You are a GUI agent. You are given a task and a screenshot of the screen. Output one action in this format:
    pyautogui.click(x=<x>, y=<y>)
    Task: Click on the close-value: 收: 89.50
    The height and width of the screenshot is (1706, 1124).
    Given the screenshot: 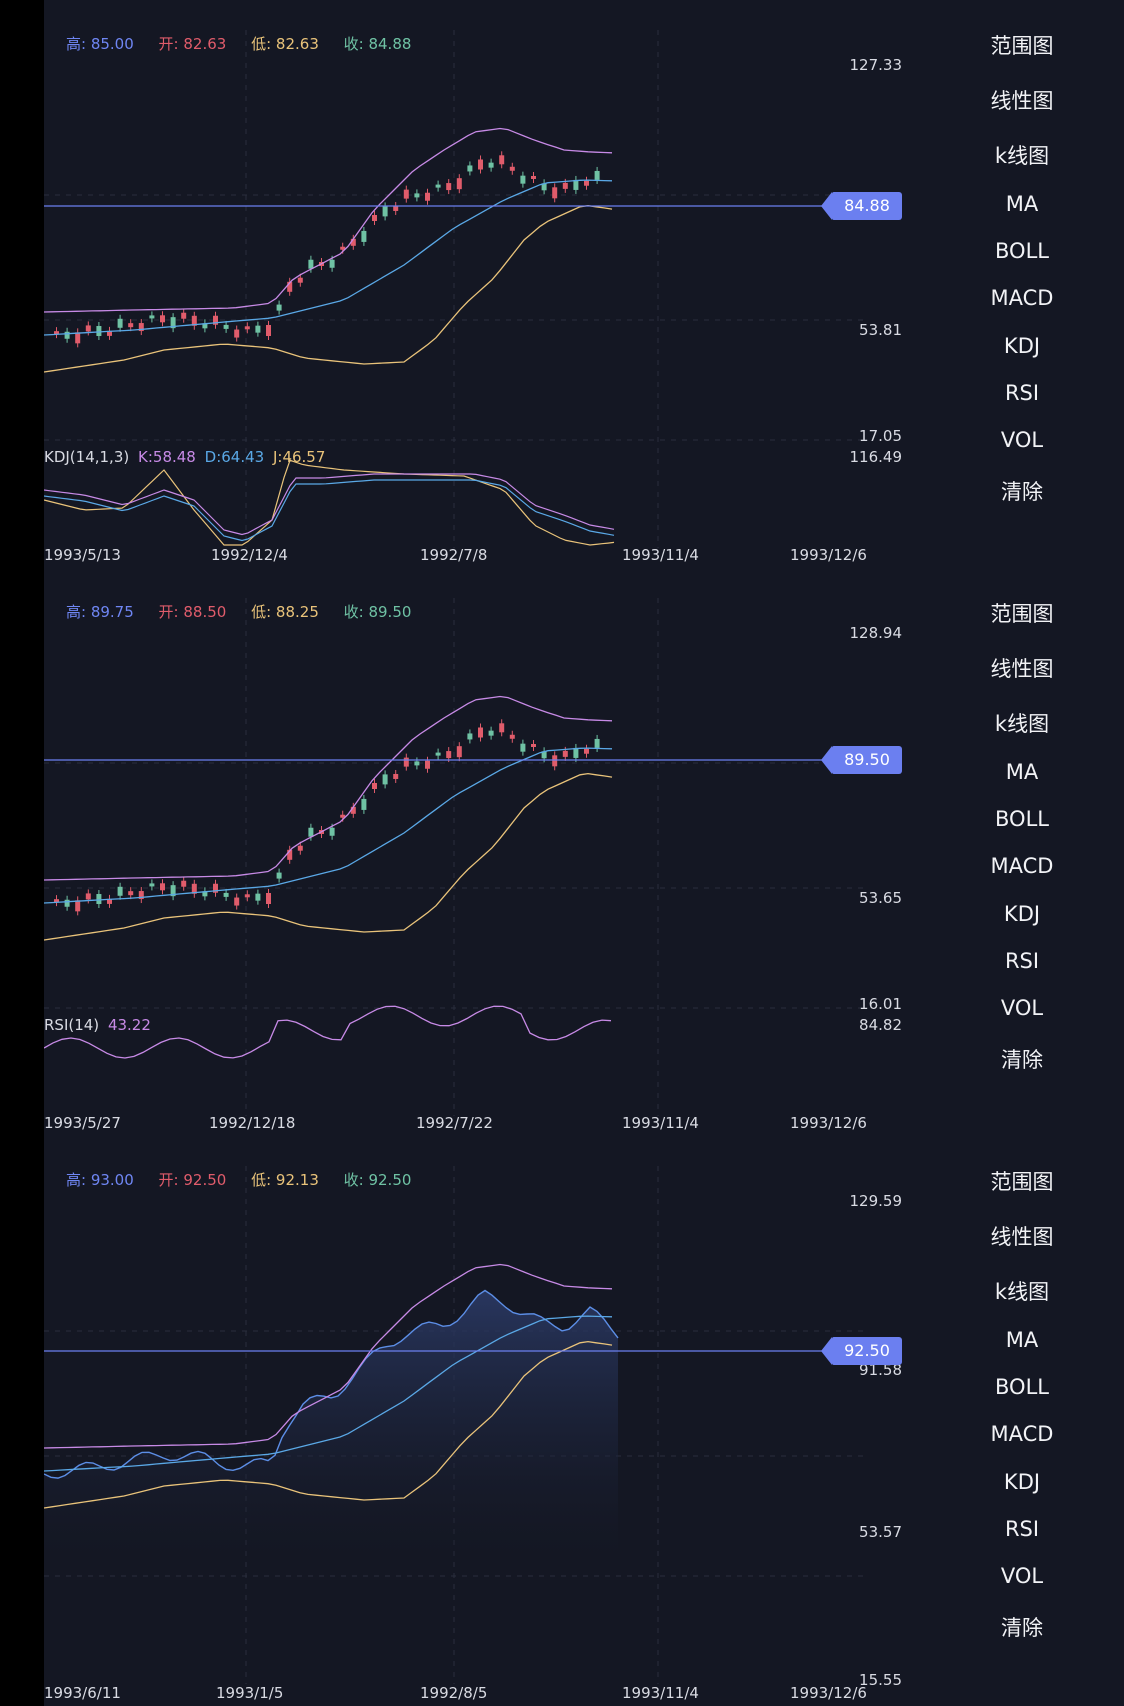 What is the action you would take?
    pyautogui.click(x=377, y=612)
    